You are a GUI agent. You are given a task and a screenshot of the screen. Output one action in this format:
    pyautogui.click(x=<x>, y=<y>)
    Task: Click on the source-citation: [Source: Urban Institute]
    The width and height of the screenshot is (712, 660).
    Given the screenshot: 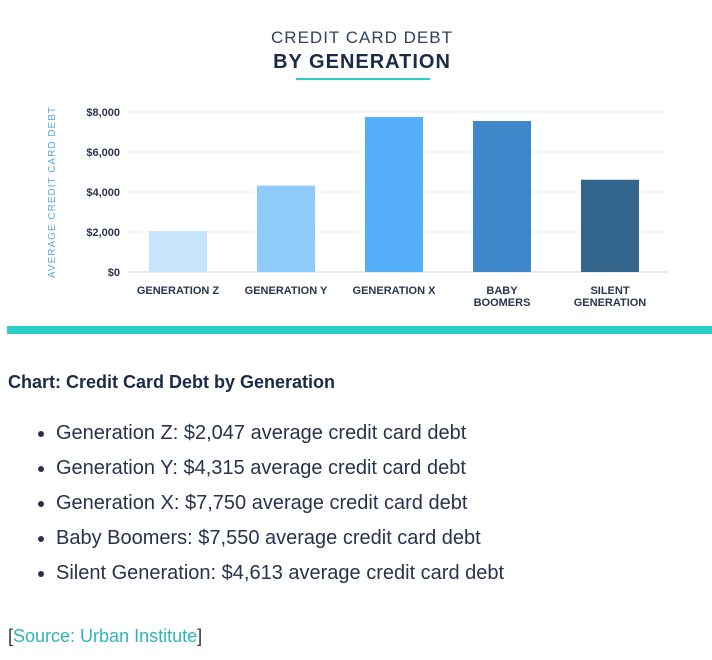 What is the action you would take?
    pyautogui.click(x=105, y=636)
    